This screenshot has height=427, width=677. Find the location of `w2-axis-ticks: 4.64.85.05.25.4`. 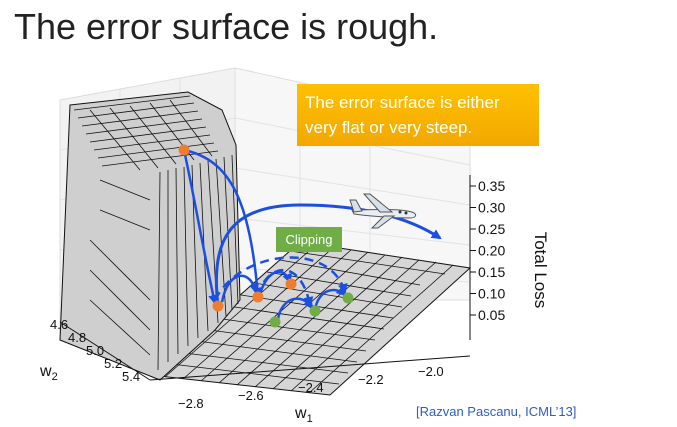

w2-axis-ticks: 4.64.85.05.25.4 is located at coordinates (95, 350).